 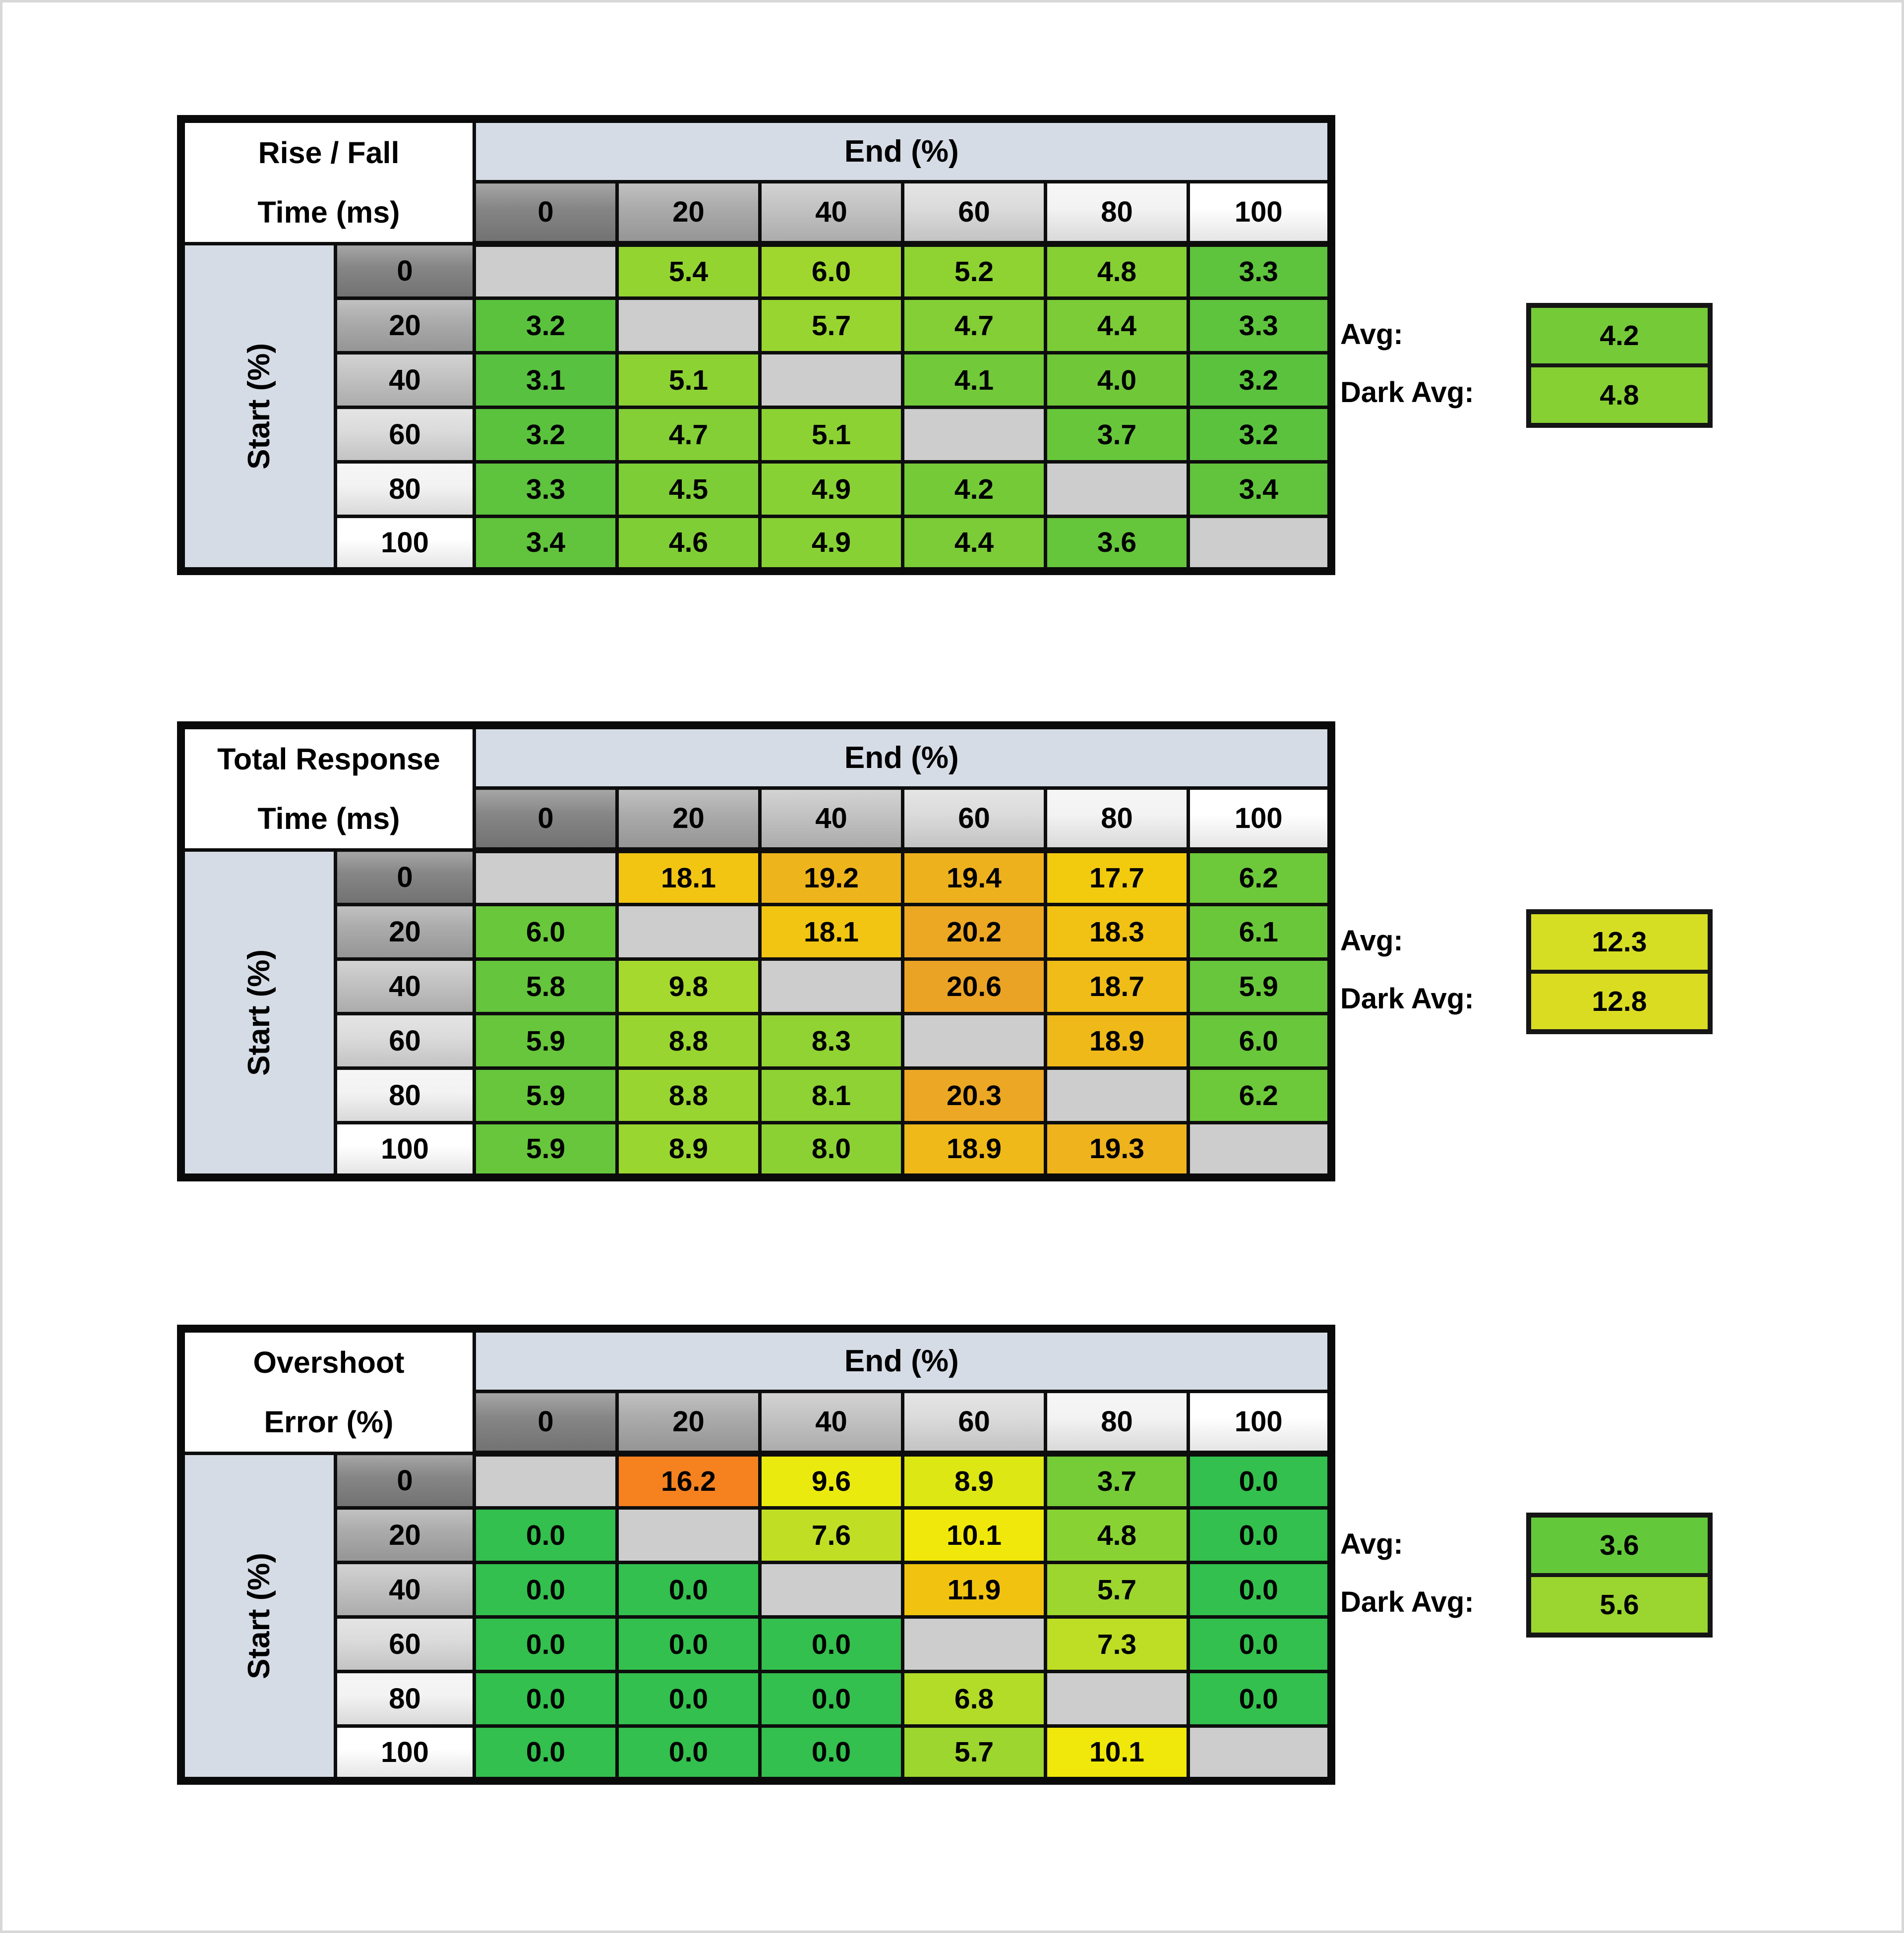 What do you see at coordinates (1117, 380) in the screenshot?
I see `heatmap-cell: 4.0` at bounding box center [1117, 380].